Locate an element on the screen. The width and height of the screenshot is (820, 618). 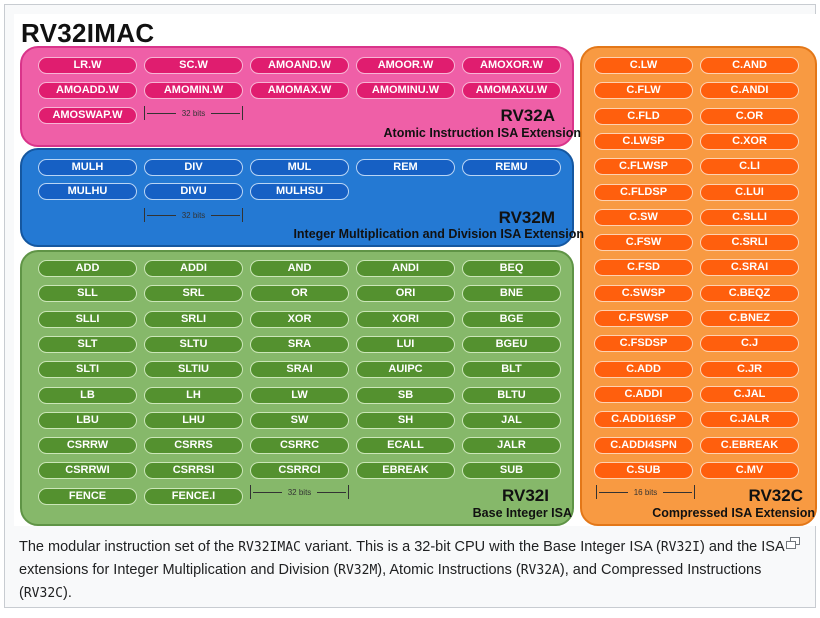
instruction-rv32c-c-addi: C.ADDI is located at coordinates (643, 394).